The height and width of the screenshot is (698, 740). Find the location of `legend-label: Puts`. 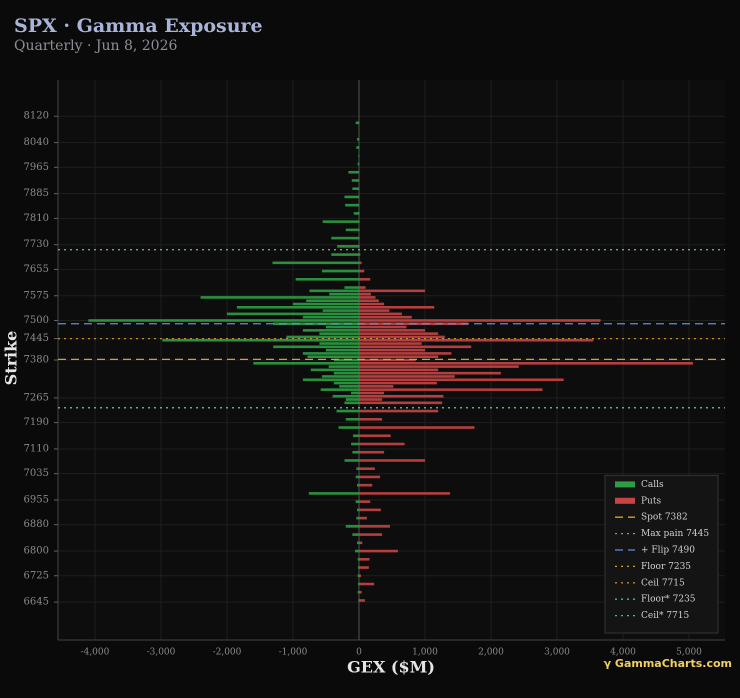

legend-label: Puts is located at coordinates (651, 501).